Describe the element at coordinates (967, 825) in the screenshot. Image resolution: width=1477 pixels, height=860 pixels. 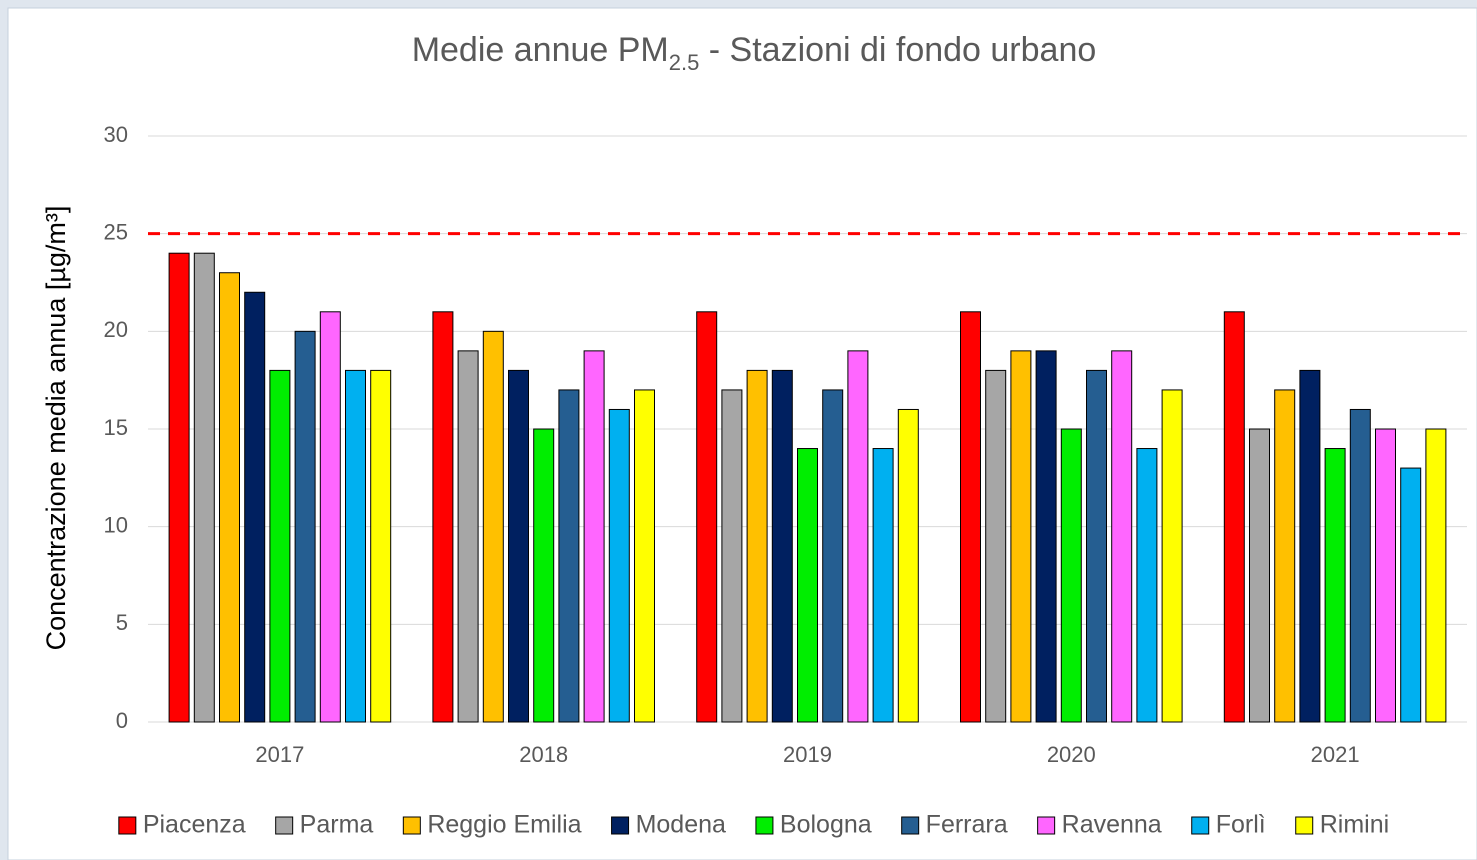
I see `legend-label: Ferrara` at that location.